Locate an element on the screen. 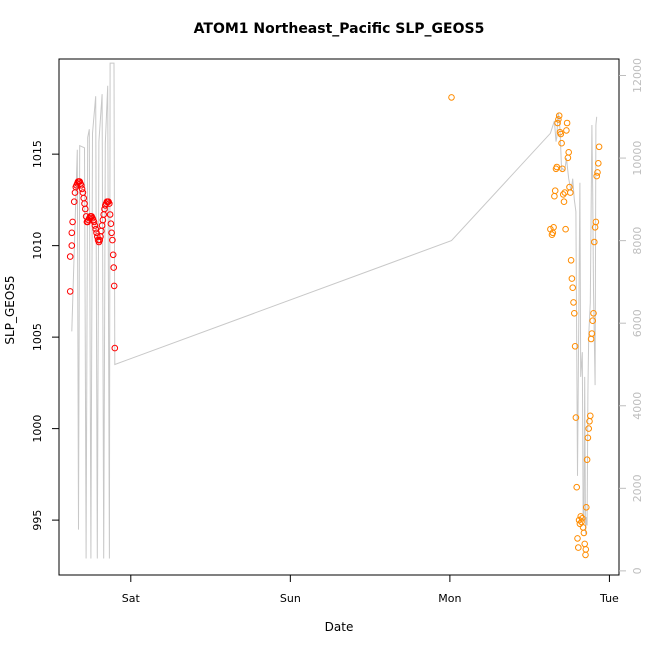  y2-tick-label: 6000 is located at coordinates (637, 323).